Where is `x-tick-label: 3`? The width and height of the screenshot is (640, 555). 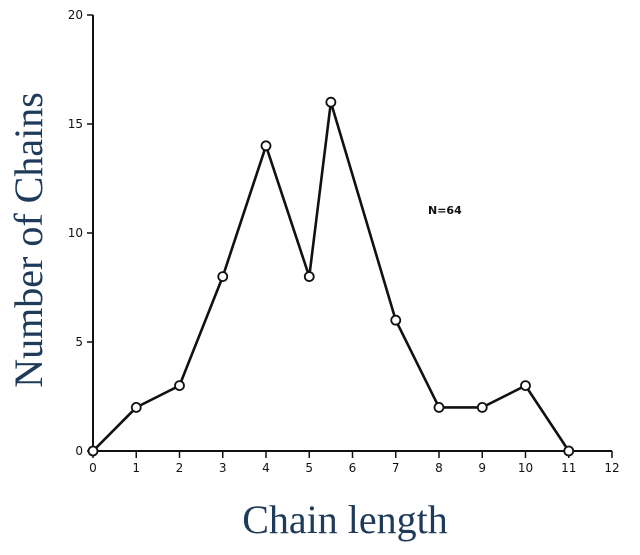
x-tick-label: 3 is located at coordinates (223, 468).